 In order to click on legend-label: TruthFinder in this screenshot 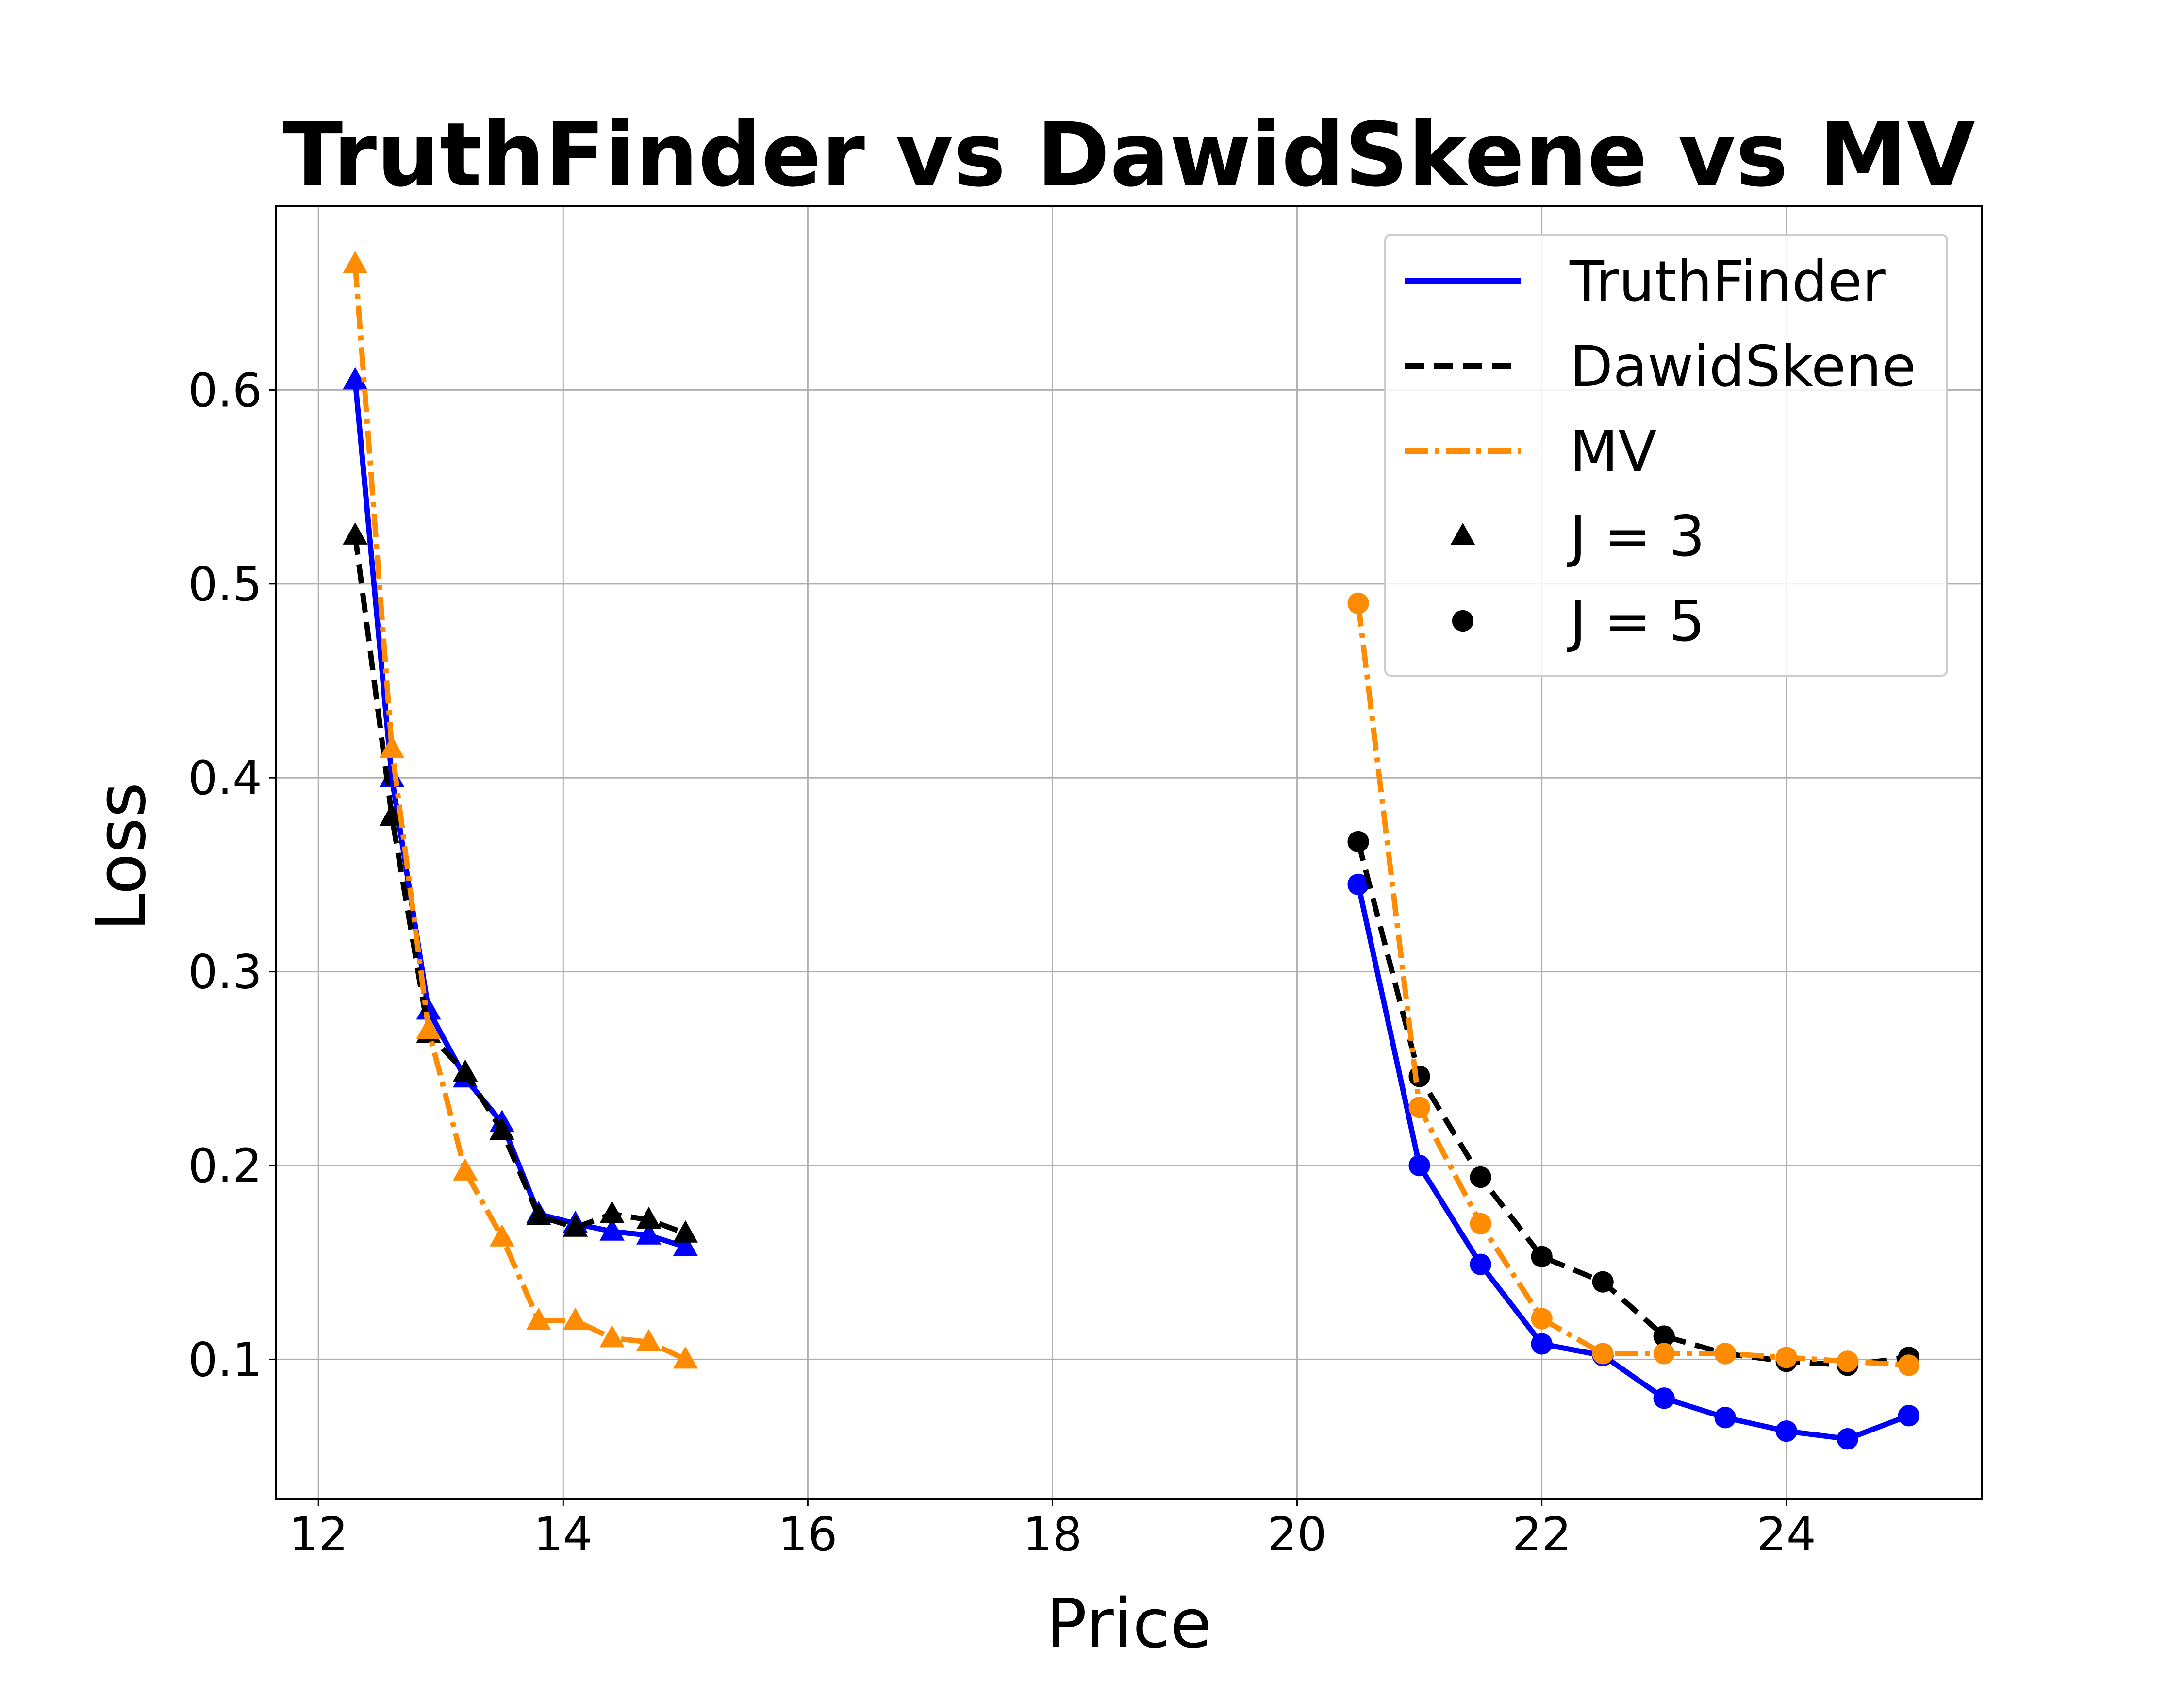, I will do `click(1727, 282)`.